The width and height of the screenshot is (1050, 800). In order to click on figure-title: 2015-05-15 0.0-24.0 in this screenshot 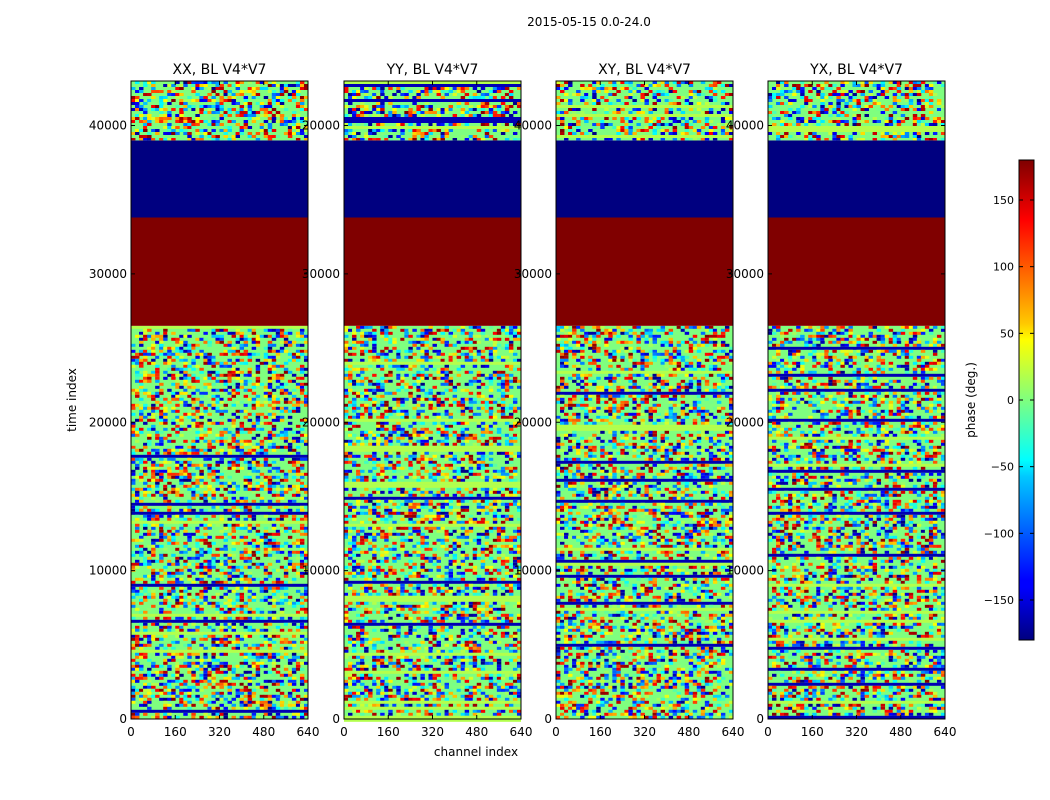, I will do `click(589, 22)`.